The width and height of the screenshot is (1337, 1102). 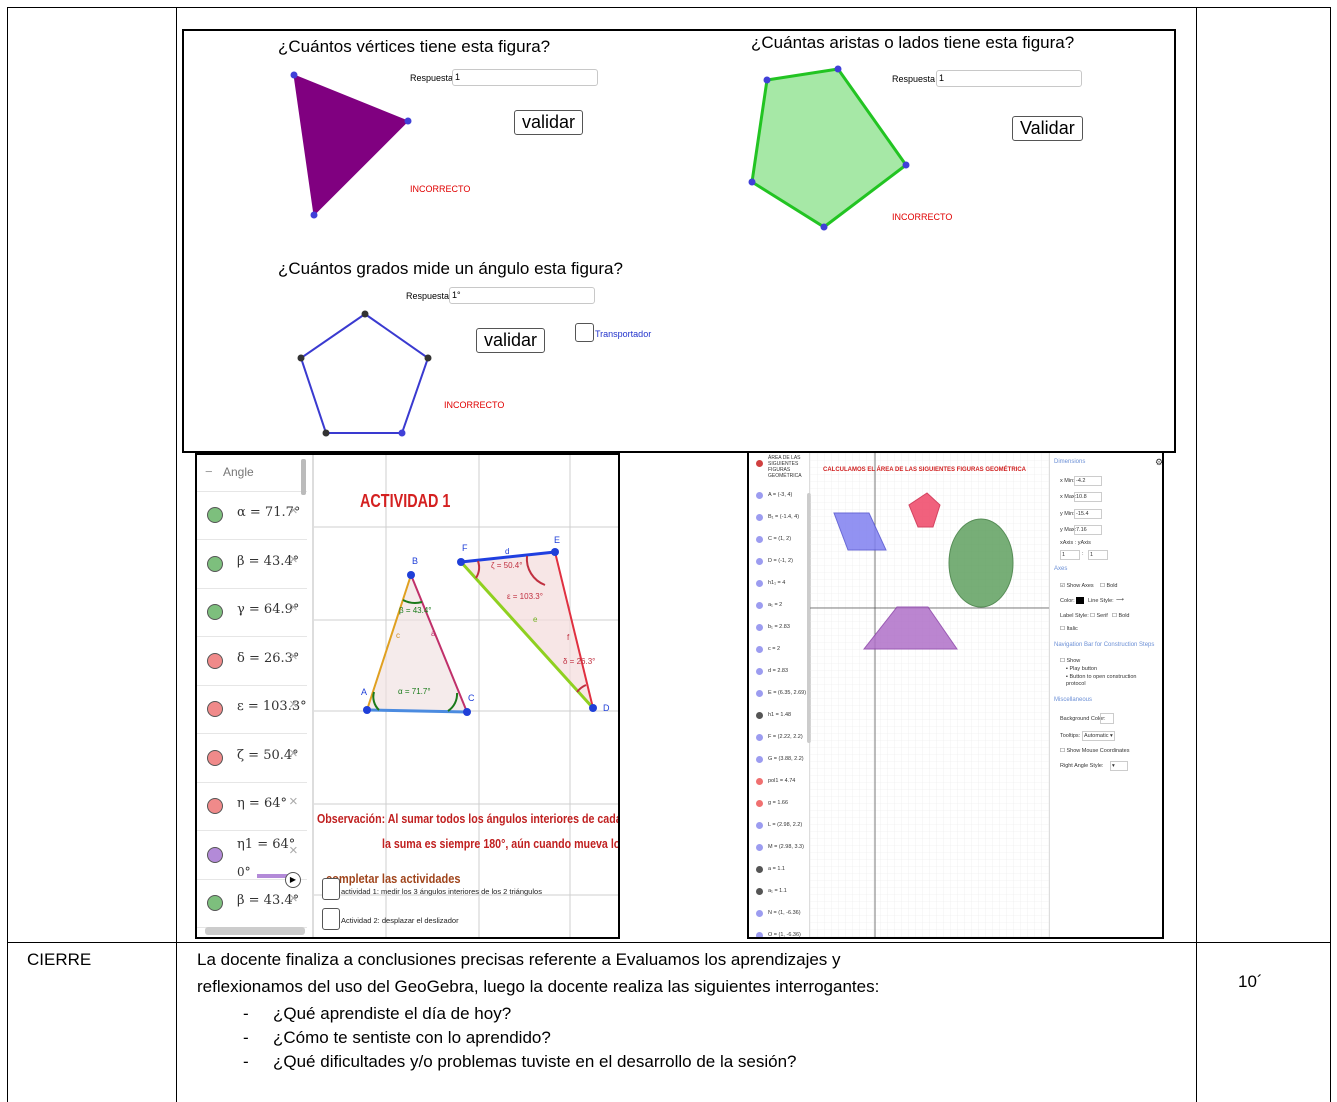 I want to click on algebra-object: C = (1, 2), so click(x=780, y=539).